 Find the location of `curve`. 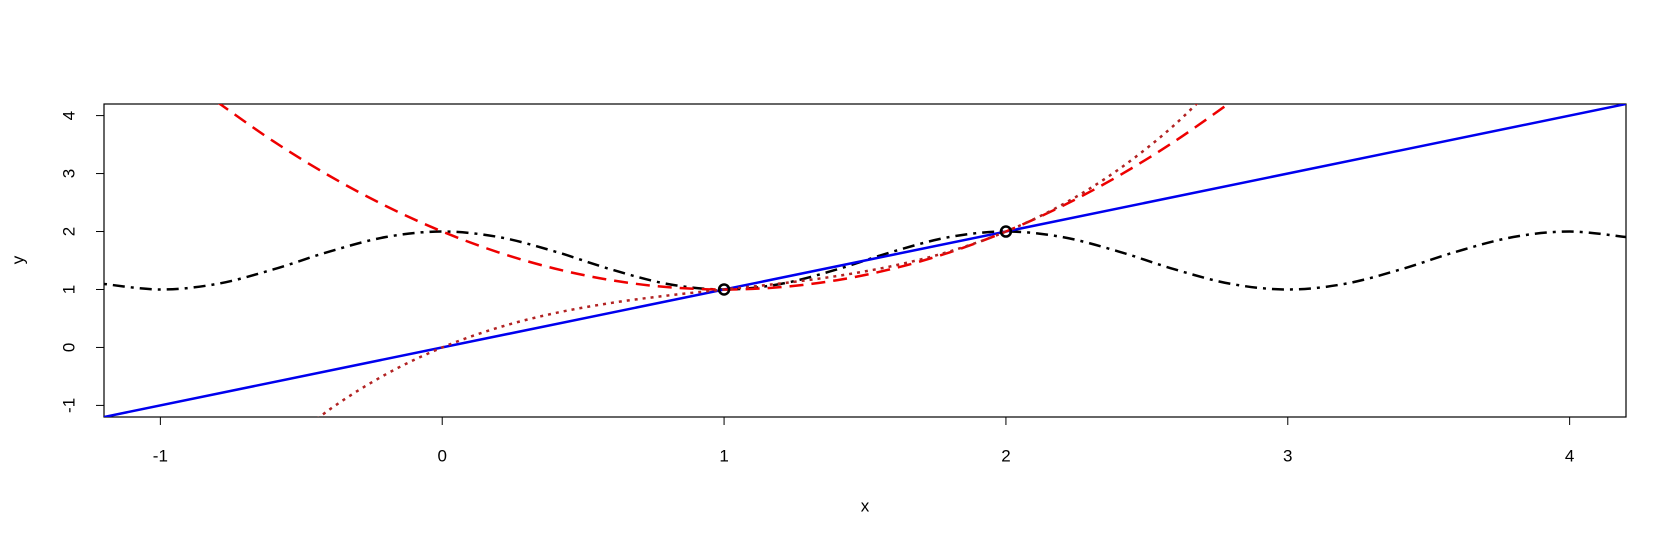

curve is located at coordinates (865, 260).